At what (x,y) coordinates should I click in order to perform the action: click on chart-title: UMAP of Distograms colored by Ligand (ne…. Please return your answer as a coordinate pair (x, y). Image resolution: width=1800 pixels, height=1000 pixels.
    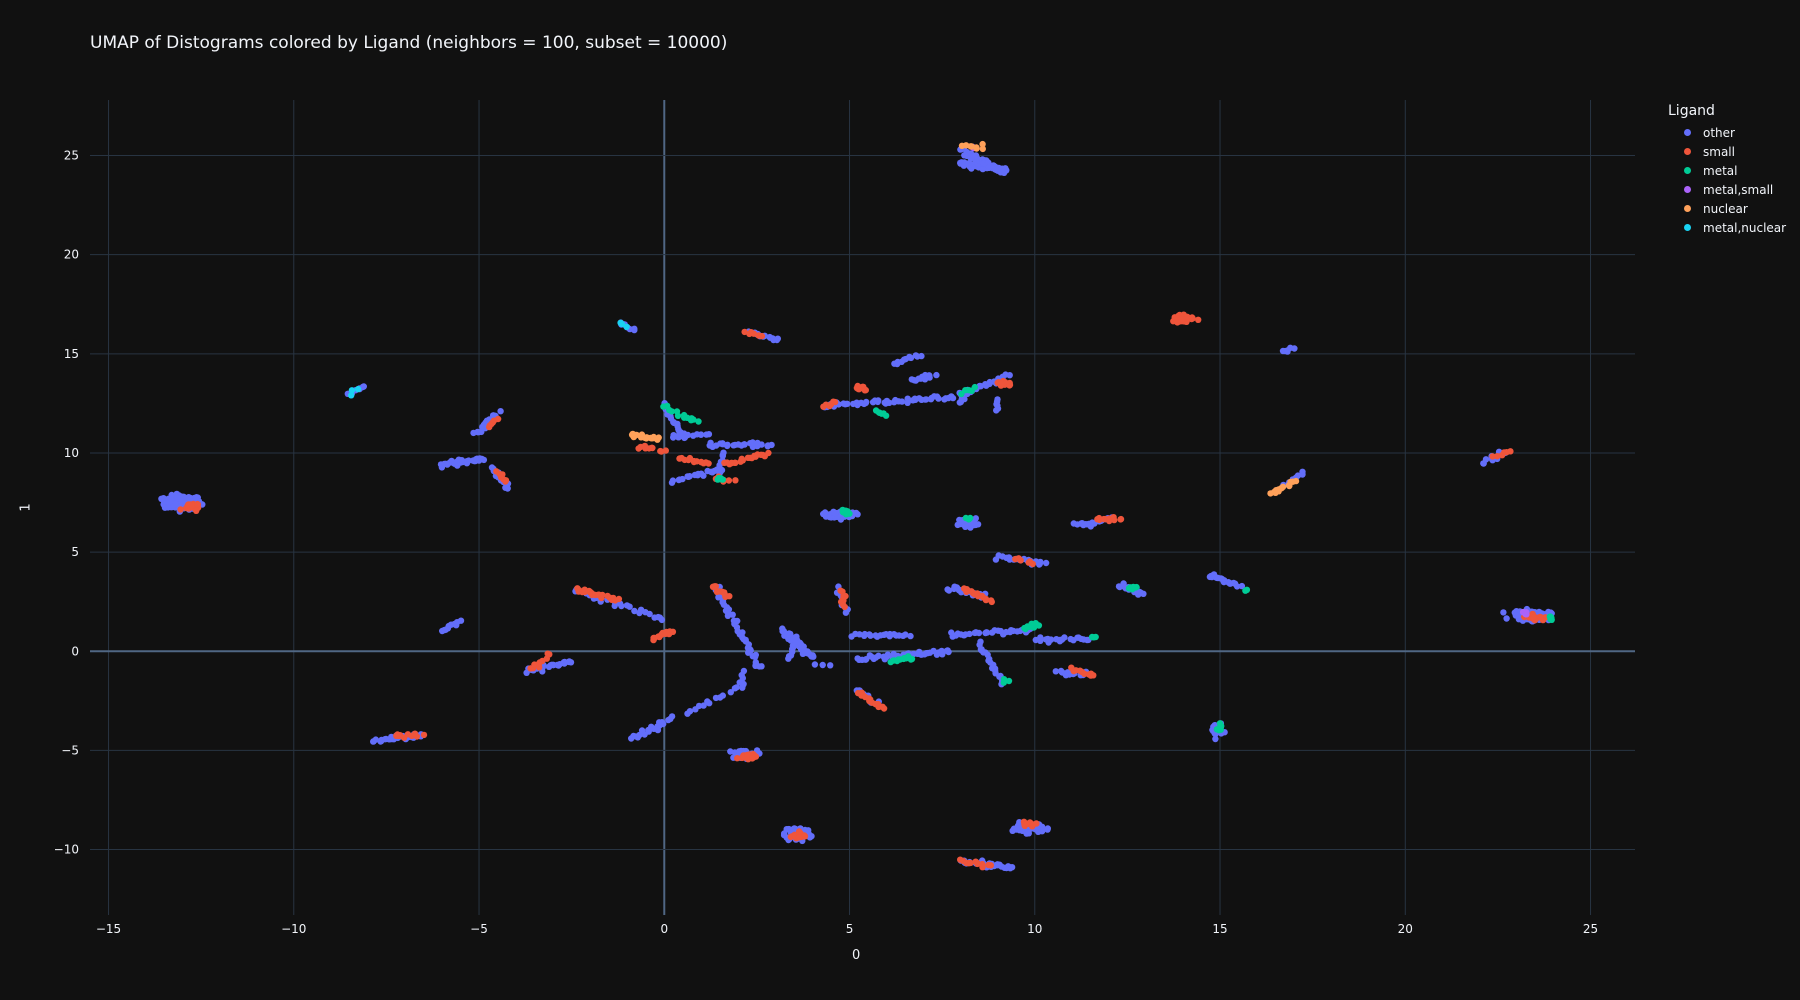
    Looking at the image, I should click on (409, 43).